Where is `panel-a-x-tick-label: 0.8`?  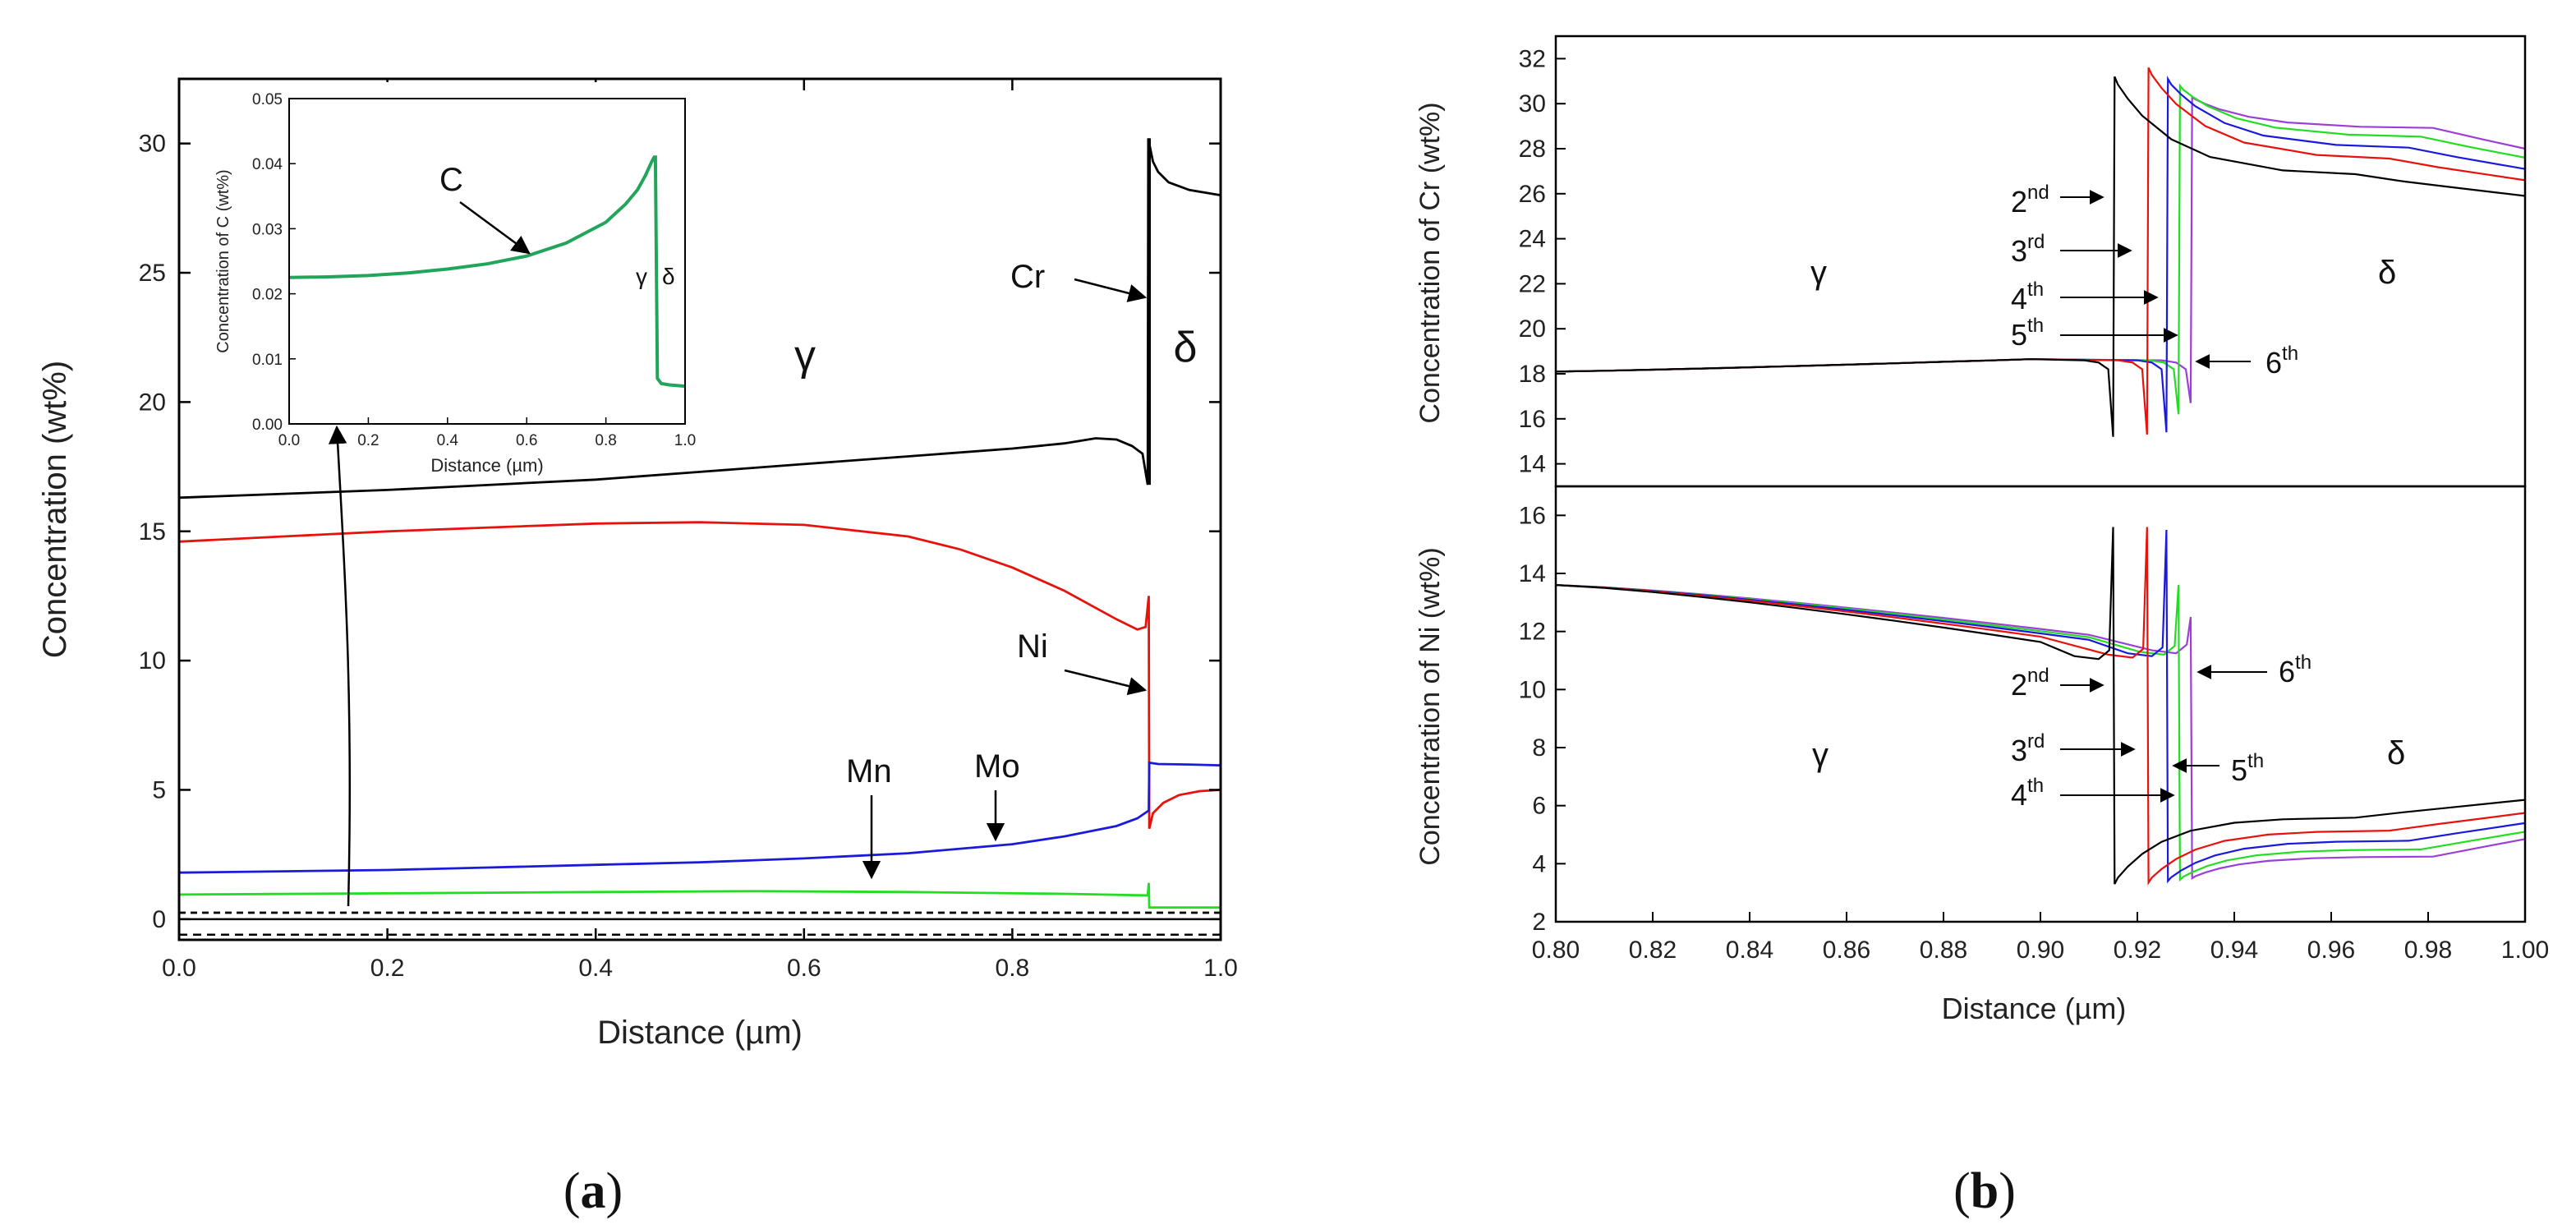
panel-a-x-tick-label: 0.8 is located at coordinates (1013, 968).